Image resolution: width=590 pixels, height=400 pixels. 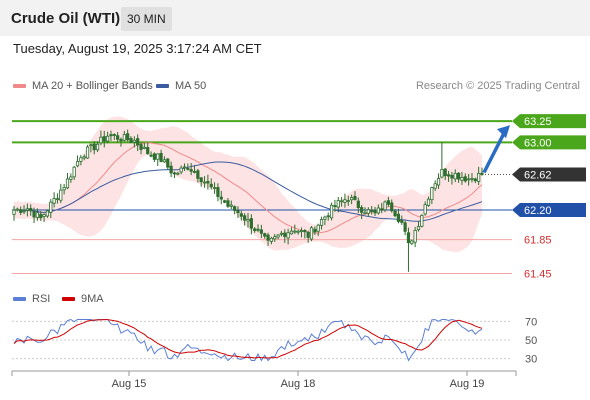 I want to click on forecast-overlay, so click(x=496, y=149).